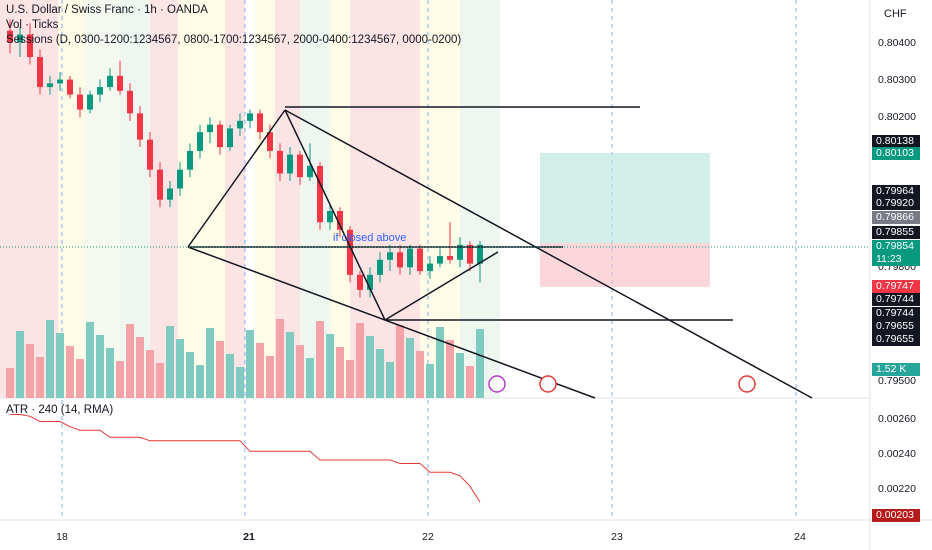  Describe the element at coordinates (897, 43) in the screenshot. I see `price-tick-label: 0.80400` at that location.